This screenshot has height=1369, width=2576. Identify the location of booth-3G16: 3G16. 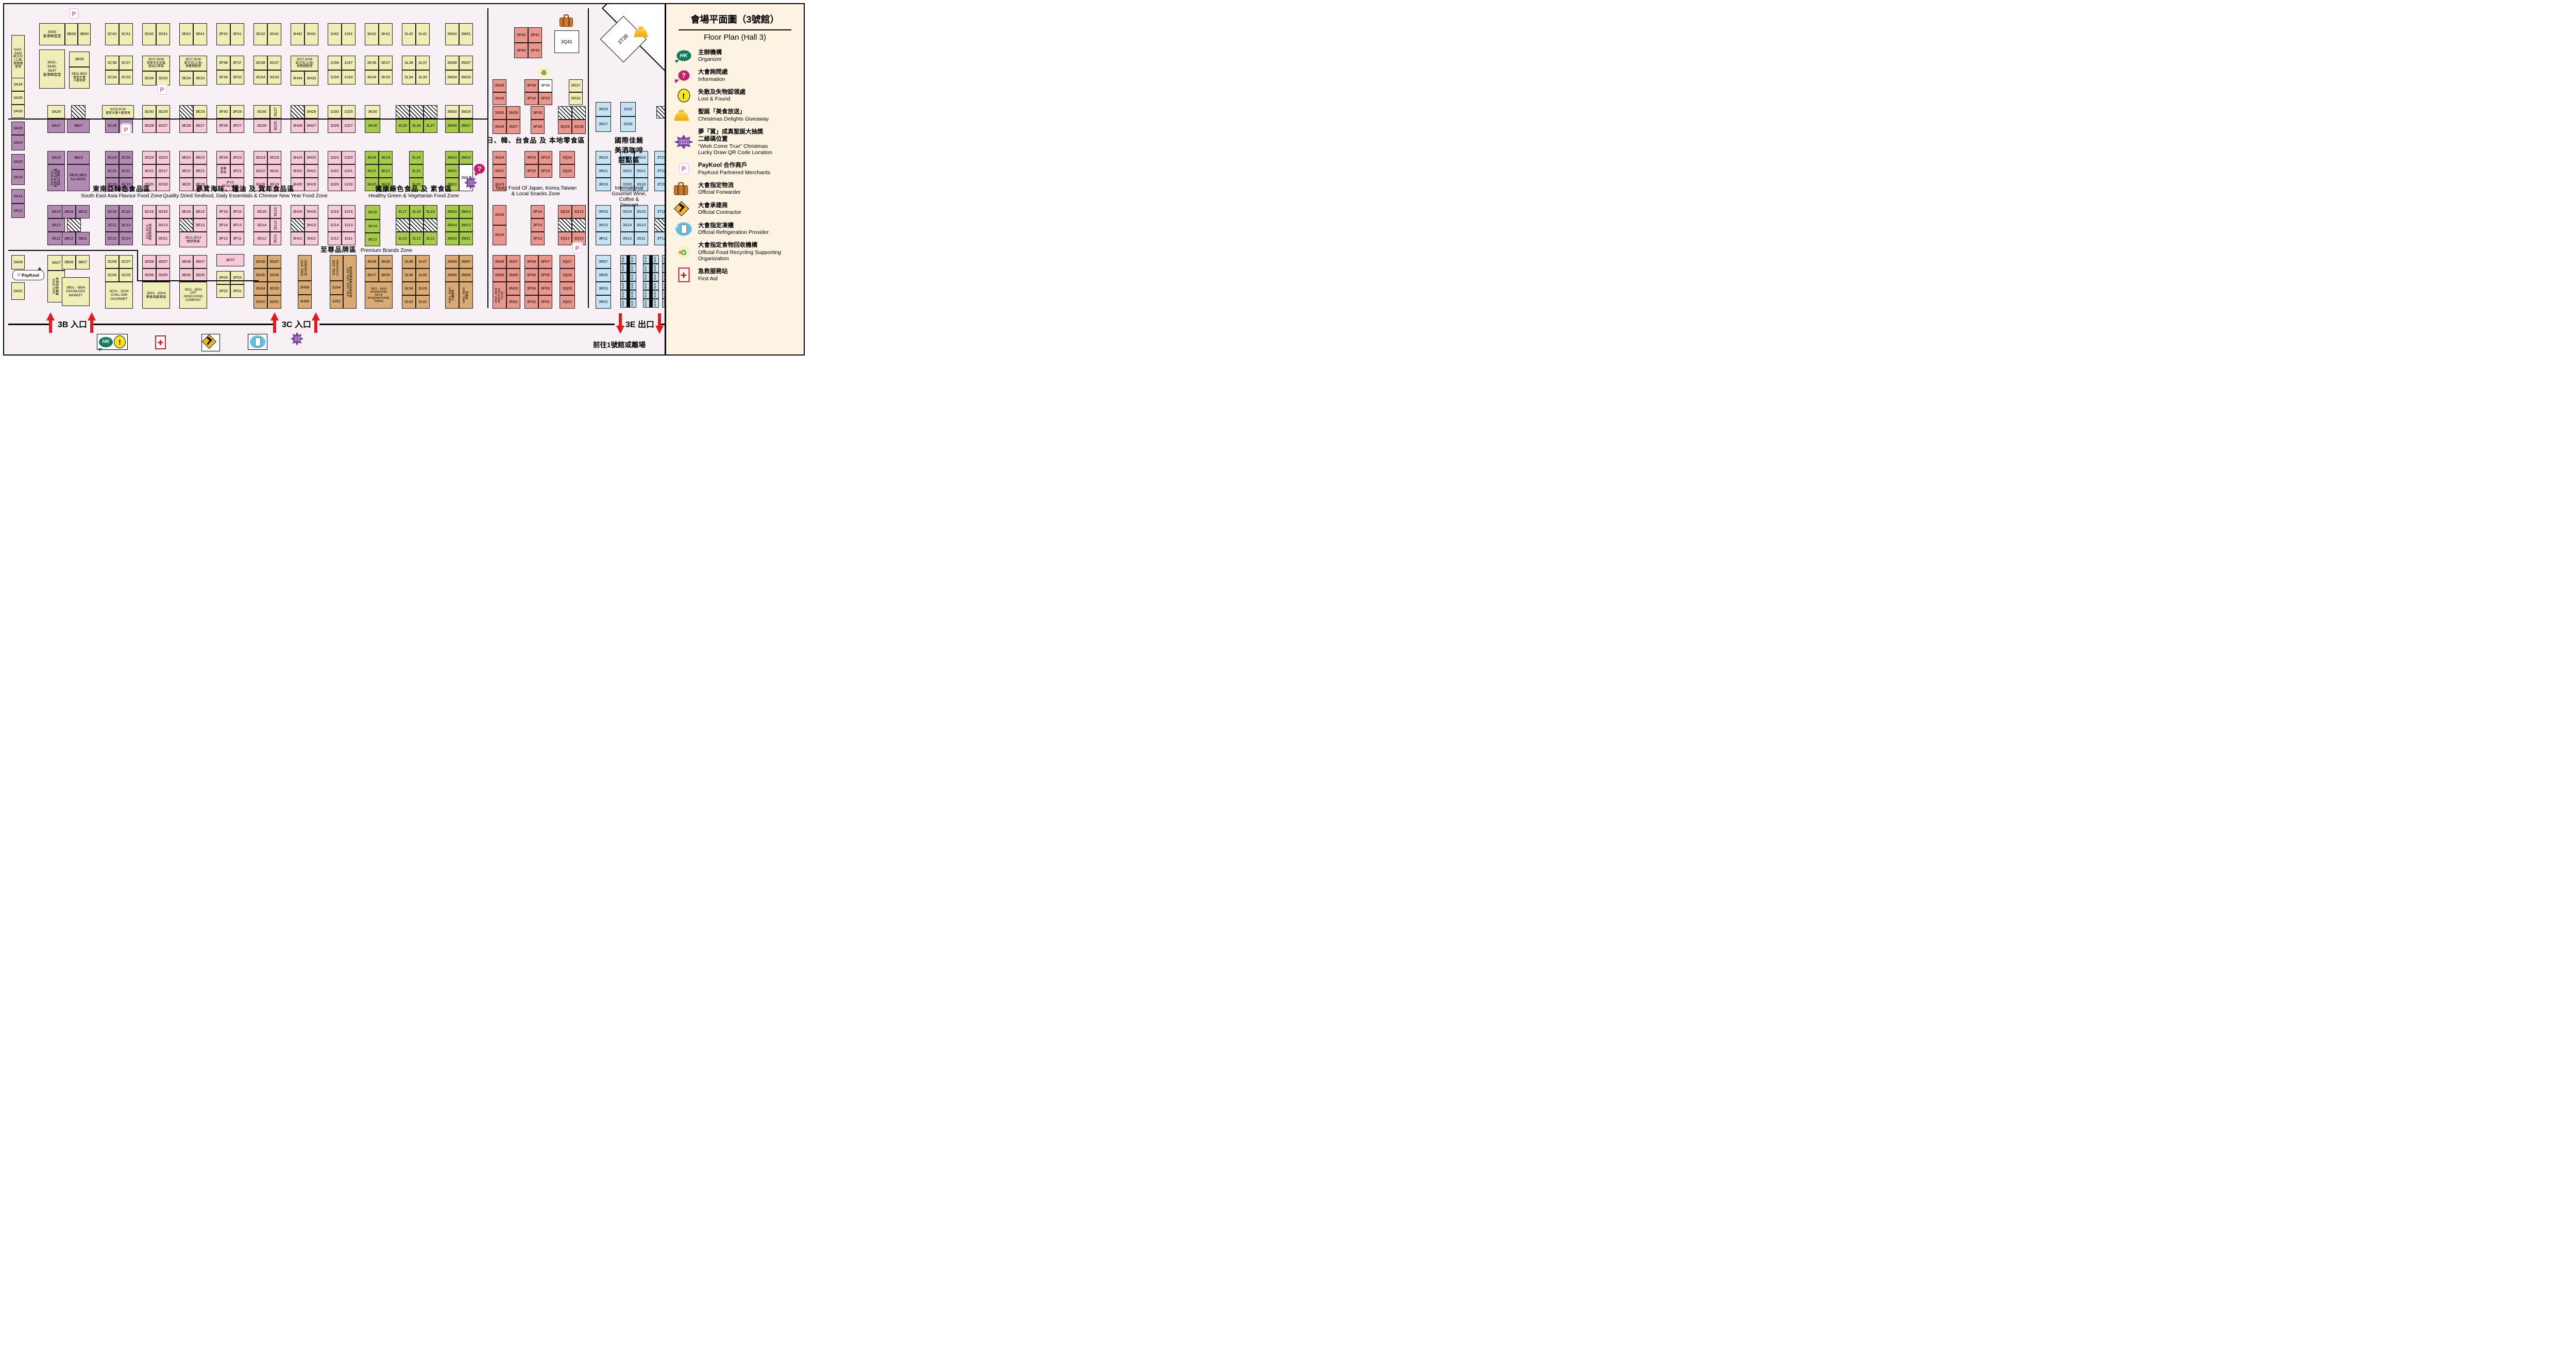
(261, 211).